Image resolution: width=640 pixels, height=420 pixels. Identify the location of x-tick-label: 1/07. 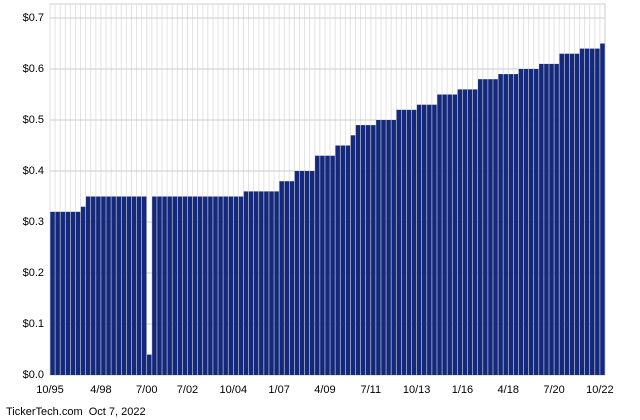
(278, 390).